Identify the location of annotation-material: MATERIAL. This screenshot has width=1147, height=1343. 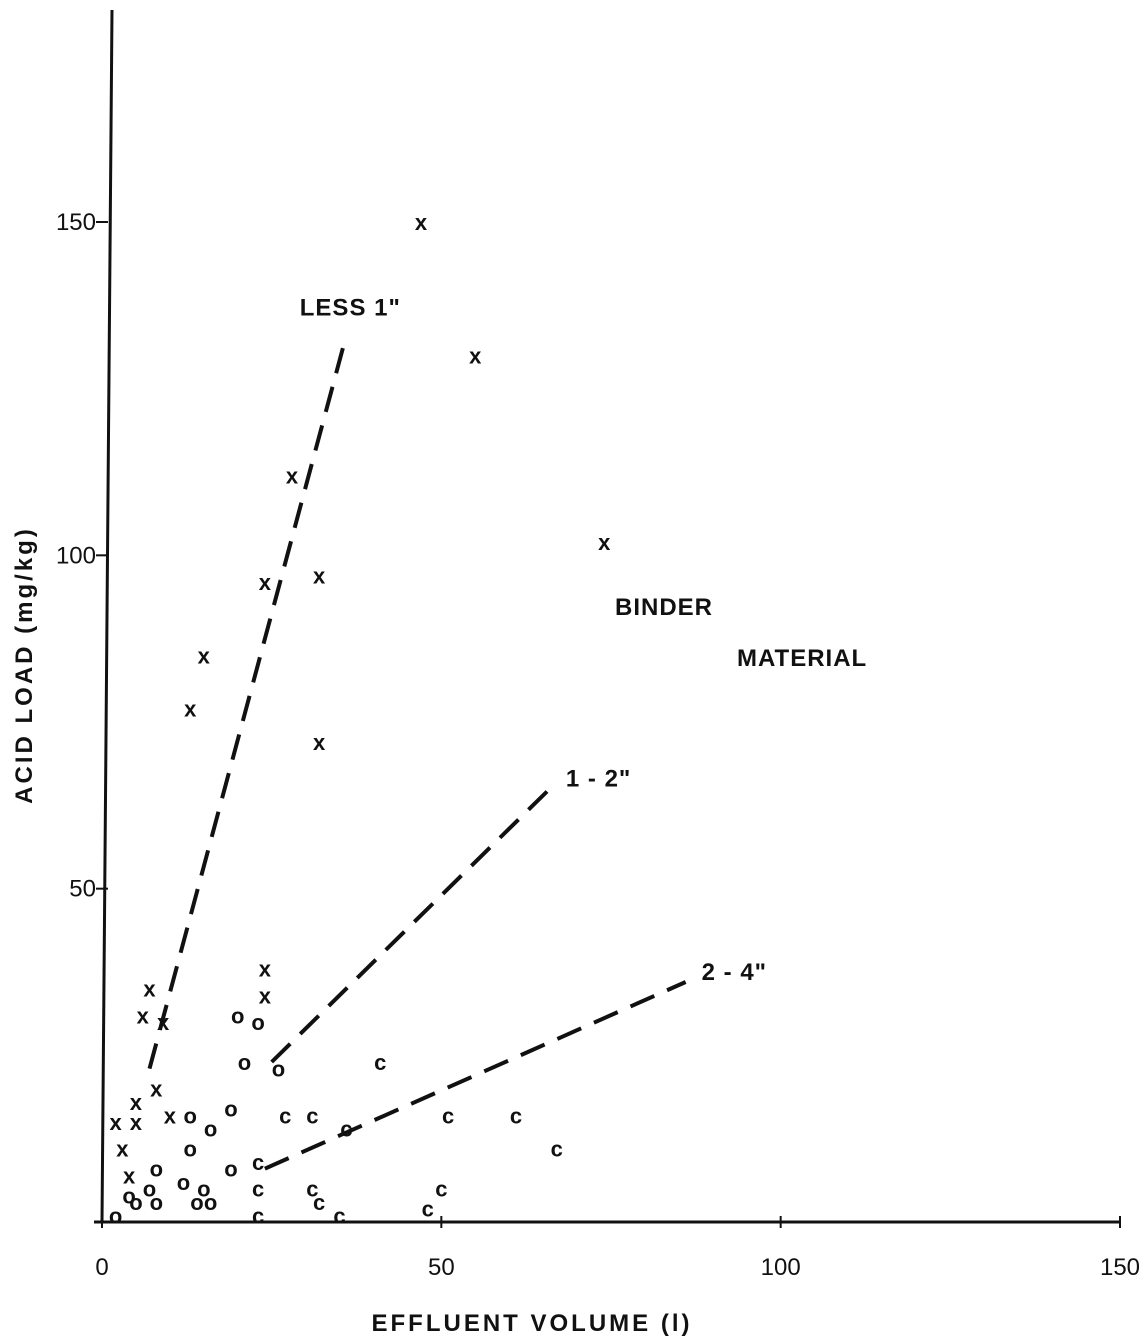
(802, 658).